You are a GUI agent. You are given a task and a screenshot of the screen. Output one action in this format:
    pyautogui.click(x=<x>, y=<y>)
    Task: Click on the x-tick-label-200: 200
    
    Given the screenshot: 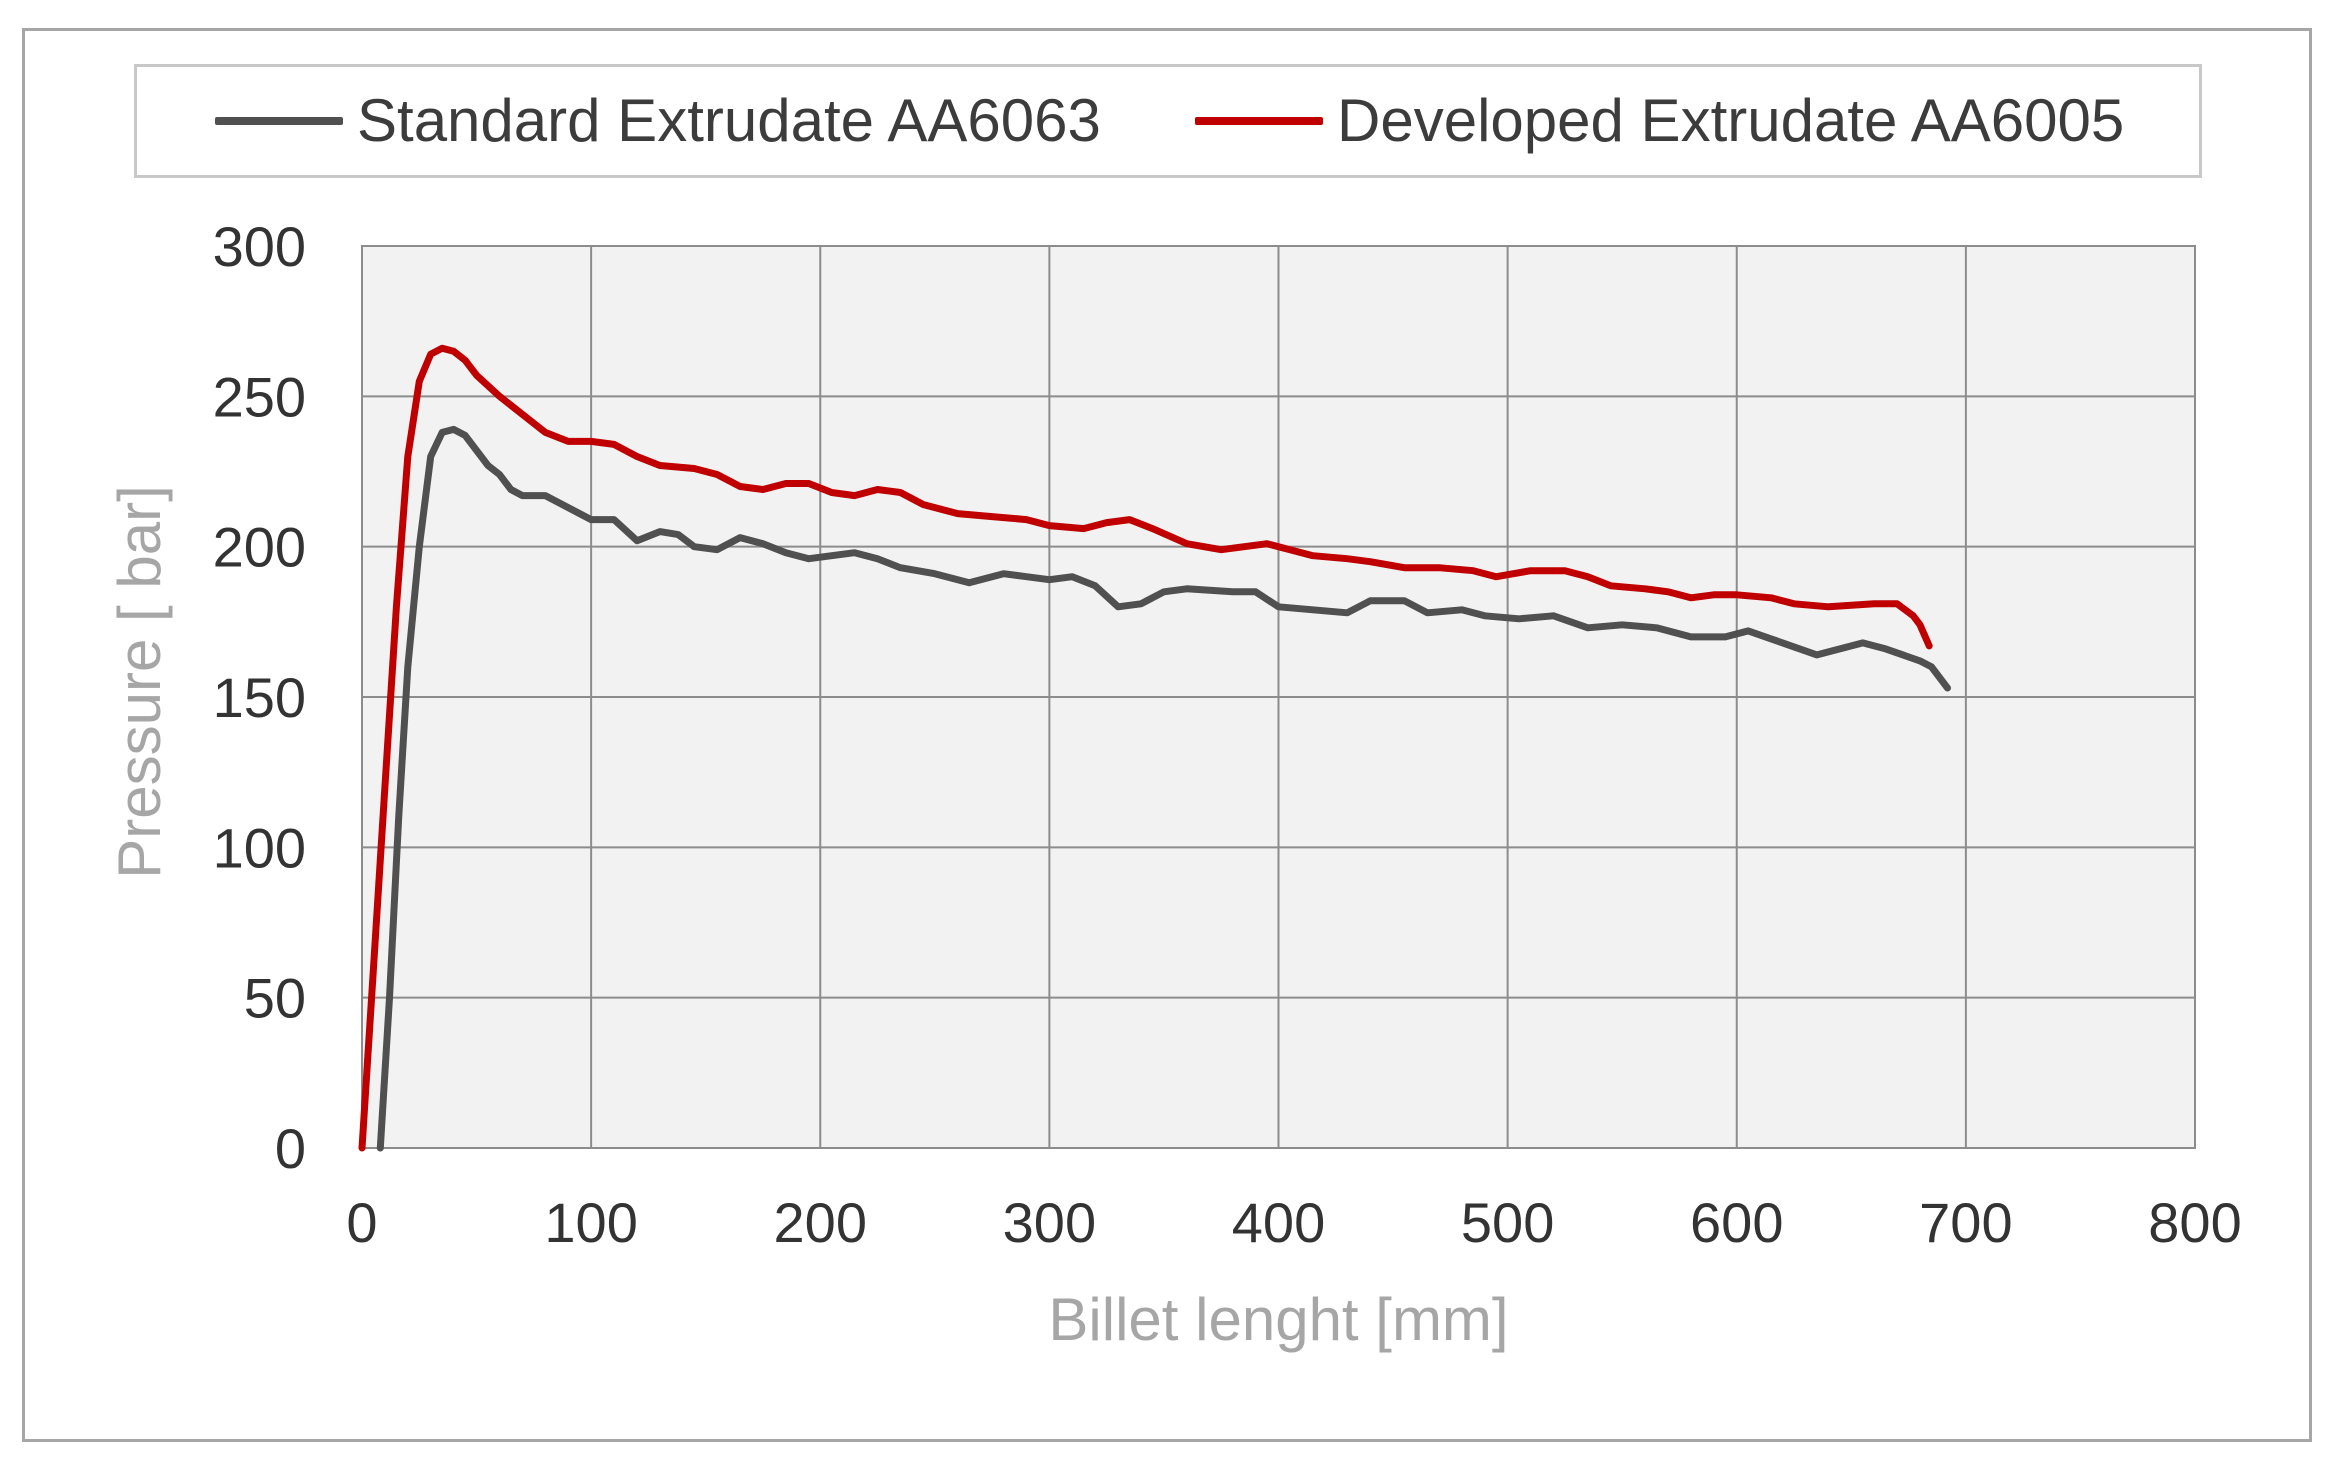 What is the action you would take?
    pyautogui.click(x=820, y=1222)
    